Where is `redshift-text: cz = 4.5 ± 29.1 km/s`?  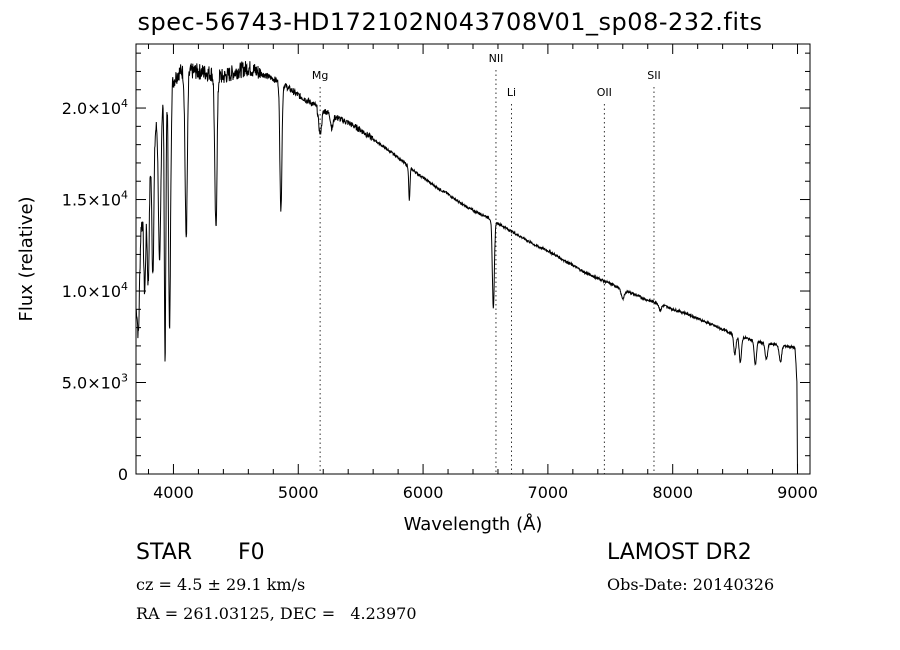 redshift-text: cz = 4.5 ± 29.1 km/s is located at coordinates (221, 584).